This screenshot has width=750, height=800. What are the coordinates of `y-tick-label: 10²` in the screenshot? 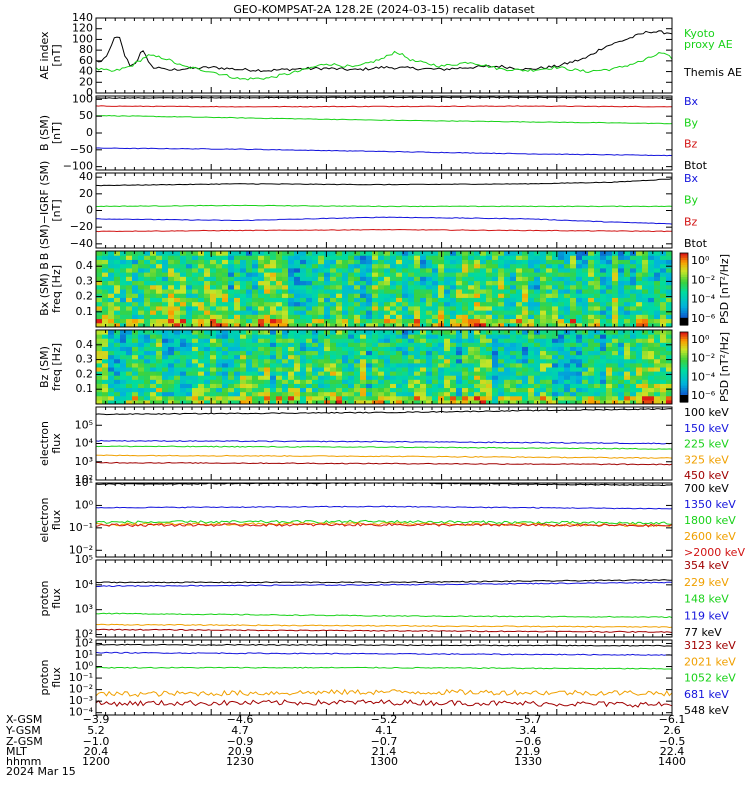 It's located at (84, 634).